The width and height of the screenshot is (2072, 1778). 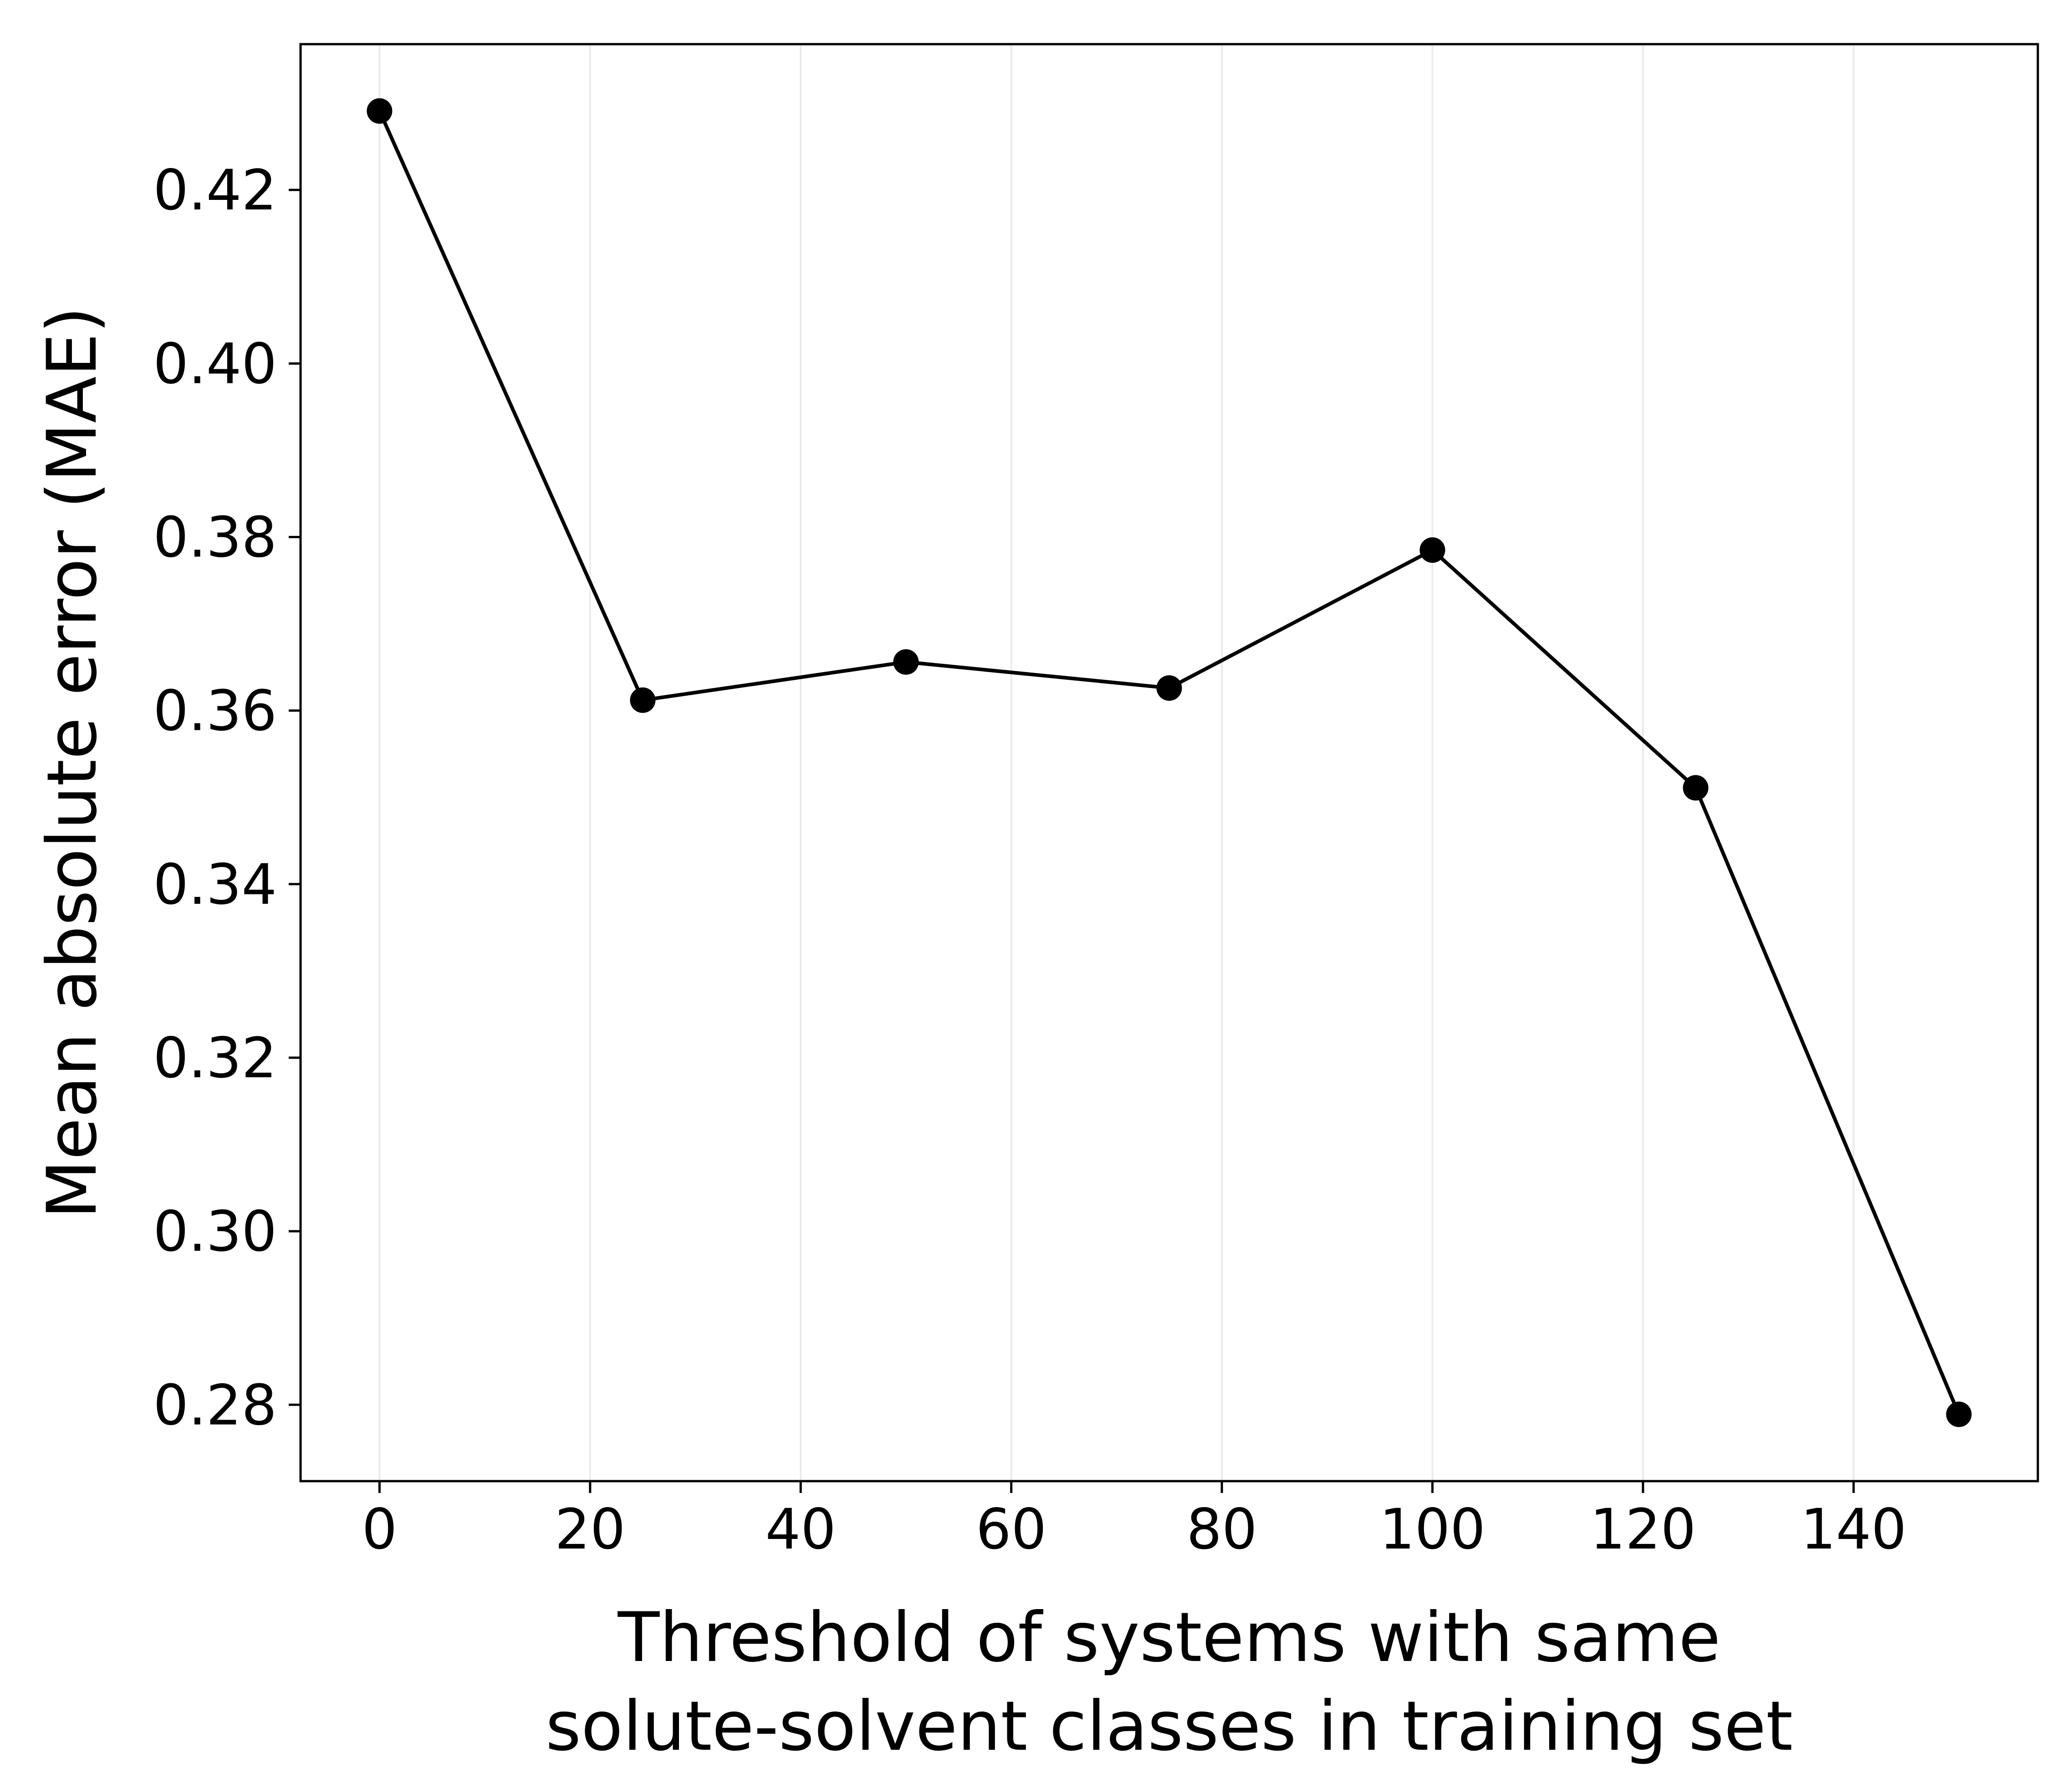 I want to click on y-tick-label: 0.34, so click(x=215, y=884).